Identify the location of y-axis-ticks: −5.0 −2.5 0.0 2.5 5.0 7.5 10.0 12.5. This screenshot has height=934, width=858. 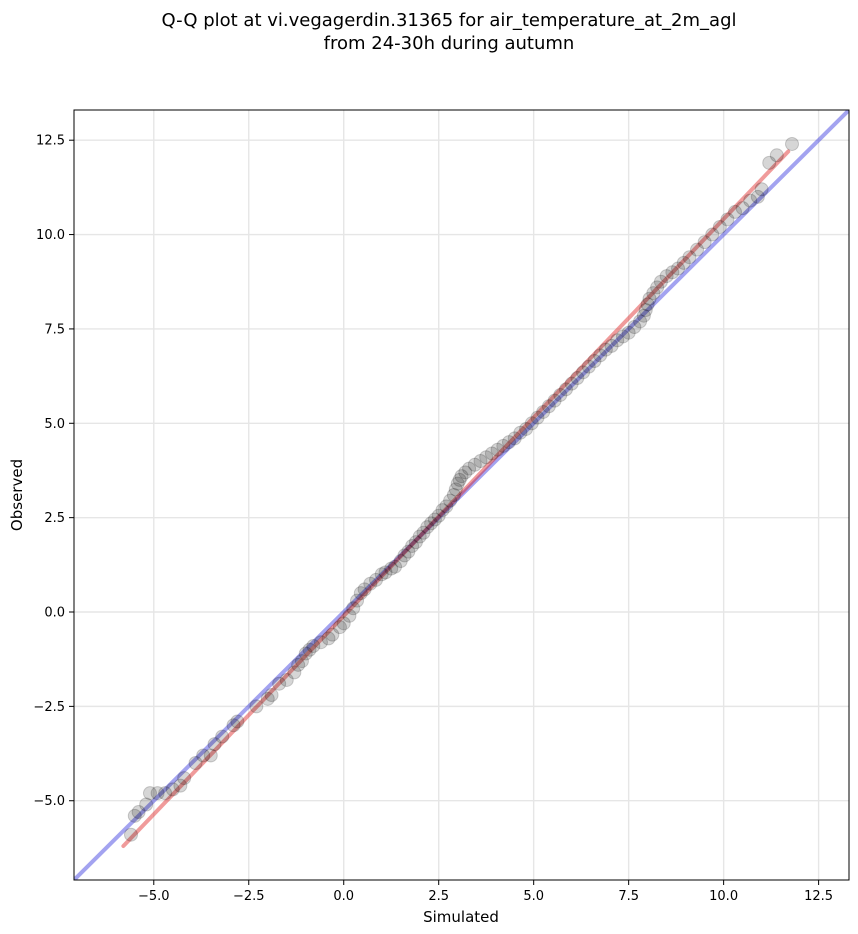
(53, 471).